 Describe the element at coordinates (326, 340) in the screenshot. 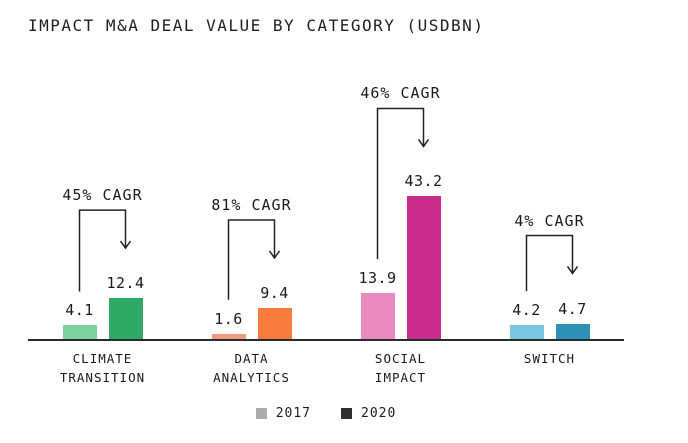

I see `x-axis-line` at that location.